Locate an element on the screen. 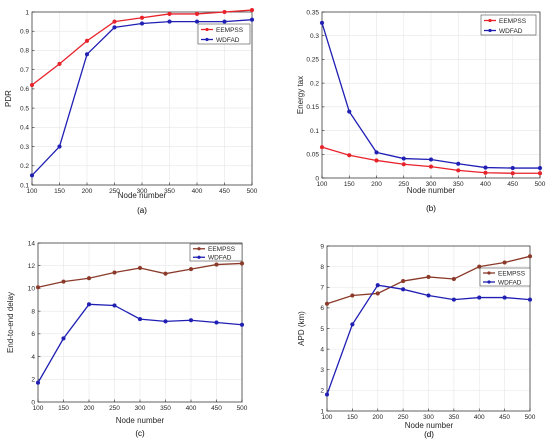  y-tick-label: 1 is located at coordinates (322, 411).